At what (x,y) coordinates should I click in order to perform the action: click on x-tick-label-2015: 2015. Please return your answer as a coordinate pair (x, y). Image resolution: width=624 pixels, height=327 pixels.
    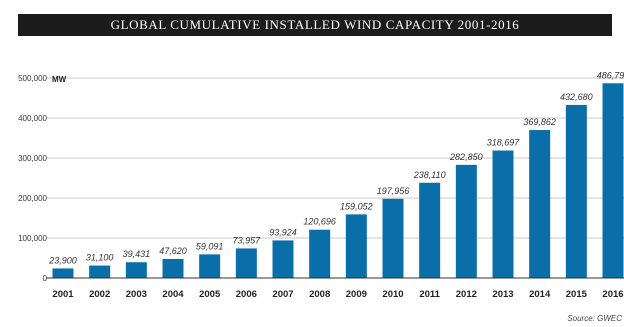
    Looking at the image, I should click on (577, 294).